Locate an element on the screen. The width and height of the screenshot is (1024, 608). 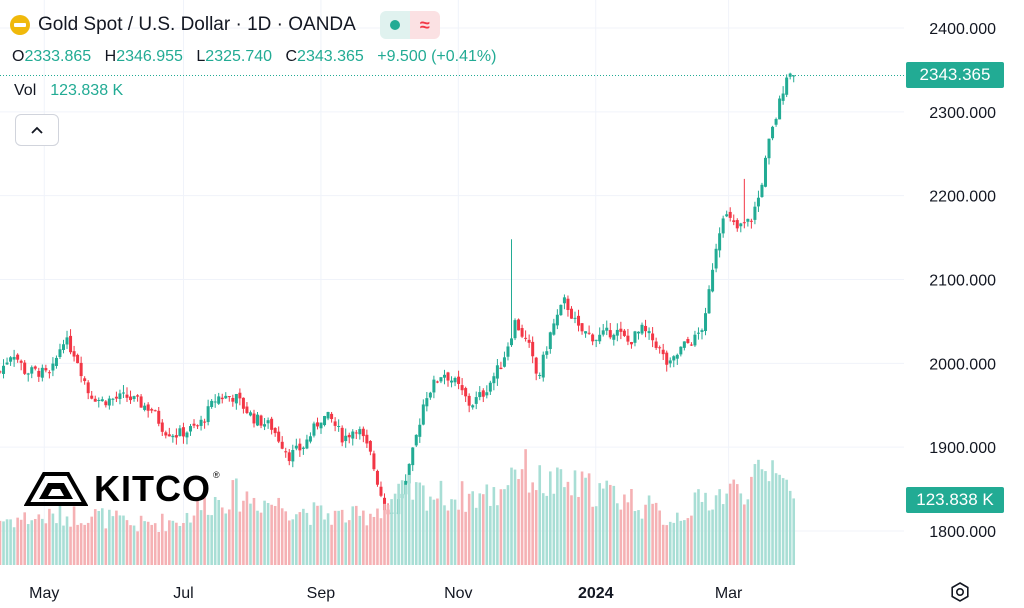
logo-text: KITCO is located at coordinates (152, 488).